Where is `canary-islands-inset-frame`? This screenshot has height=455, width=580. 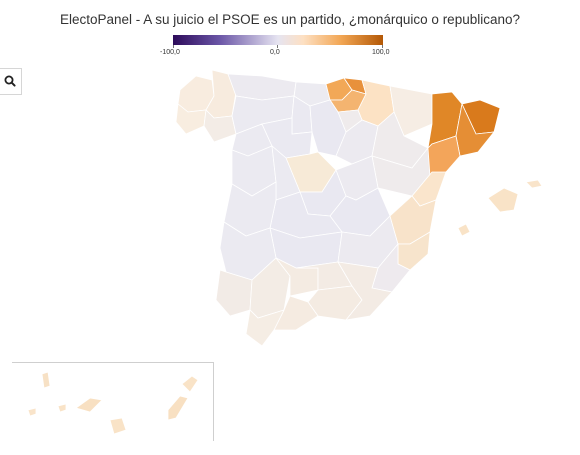
canary-islands-inset-frame is located at coordinates (113, 401).